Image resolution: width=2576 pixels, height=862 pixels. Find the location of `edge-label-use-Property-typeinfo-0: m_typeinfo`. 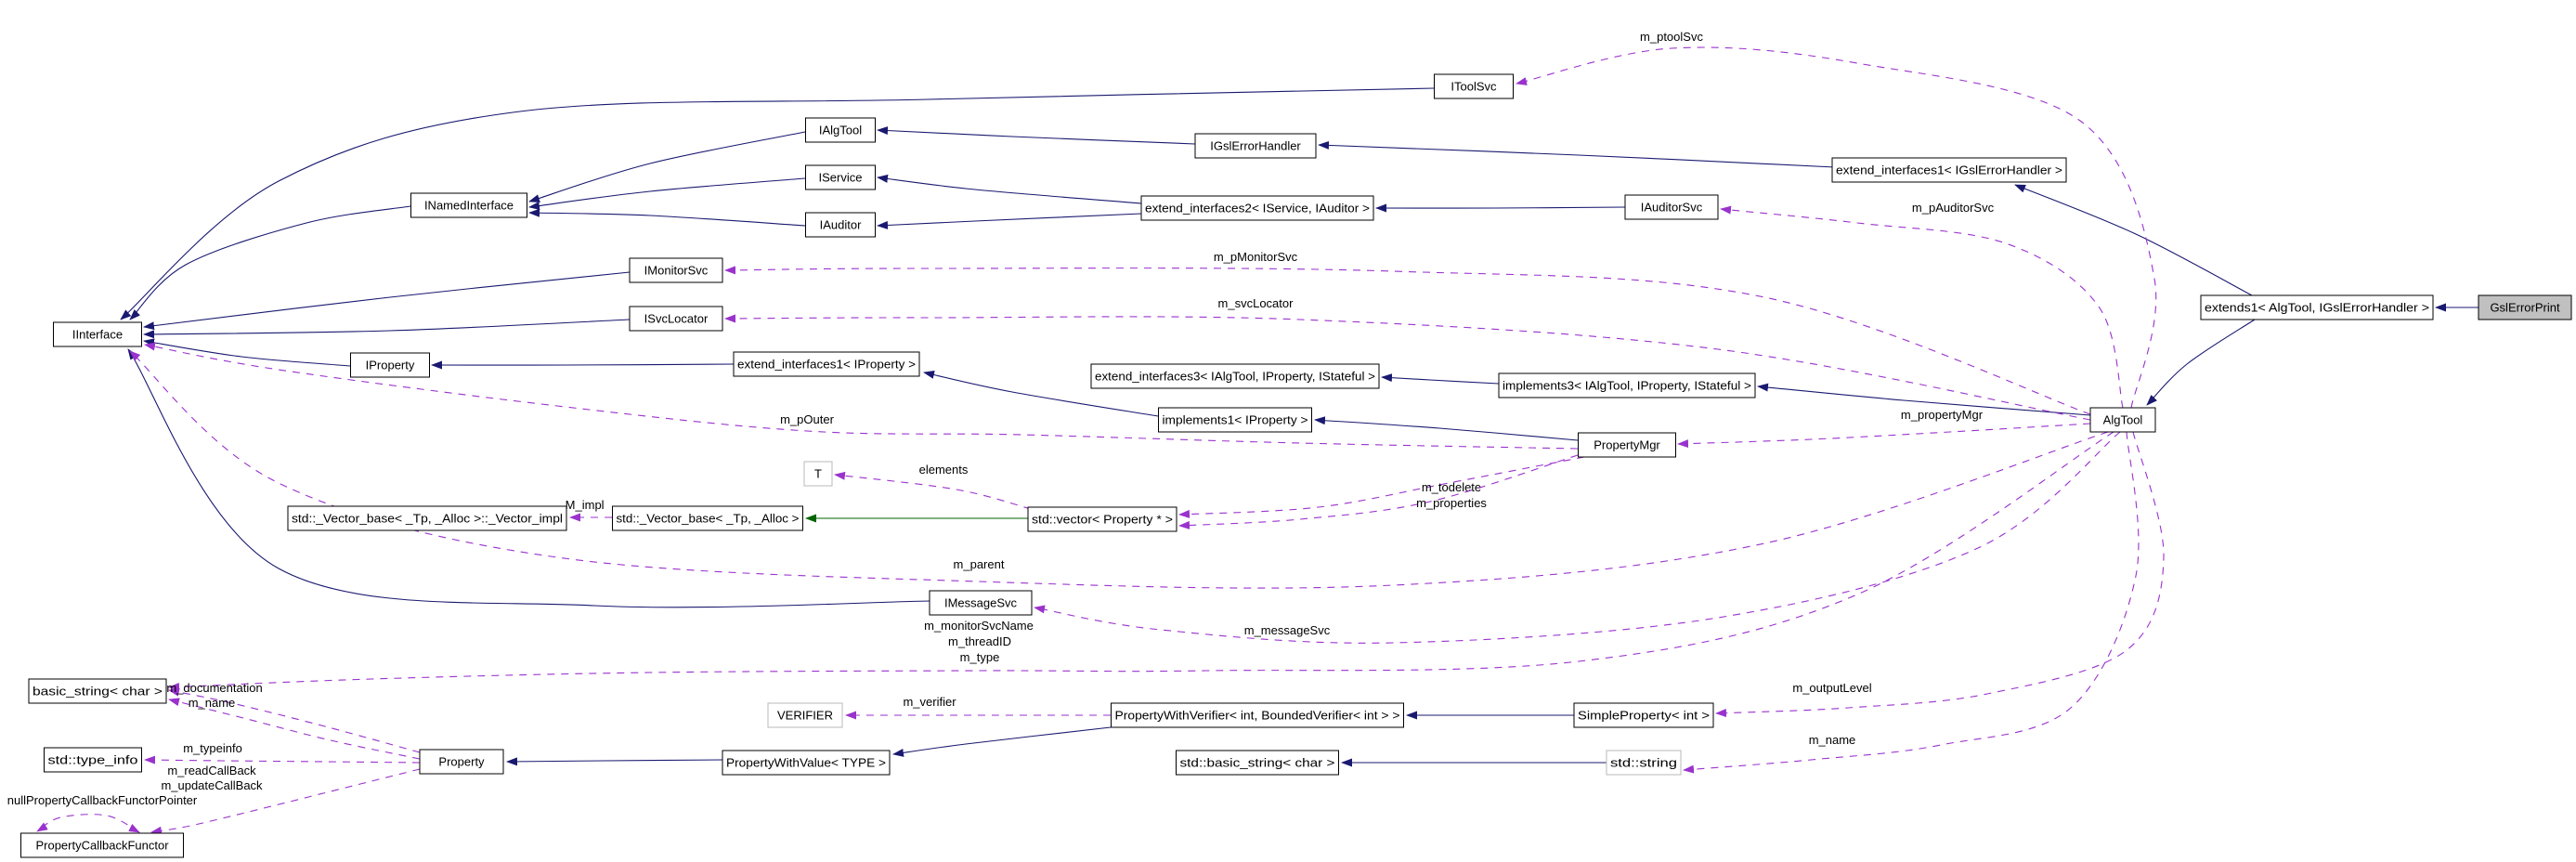

edge-label-use-Property-typeinfo-0: m_typeinfo is located at coordinates (213, 748).